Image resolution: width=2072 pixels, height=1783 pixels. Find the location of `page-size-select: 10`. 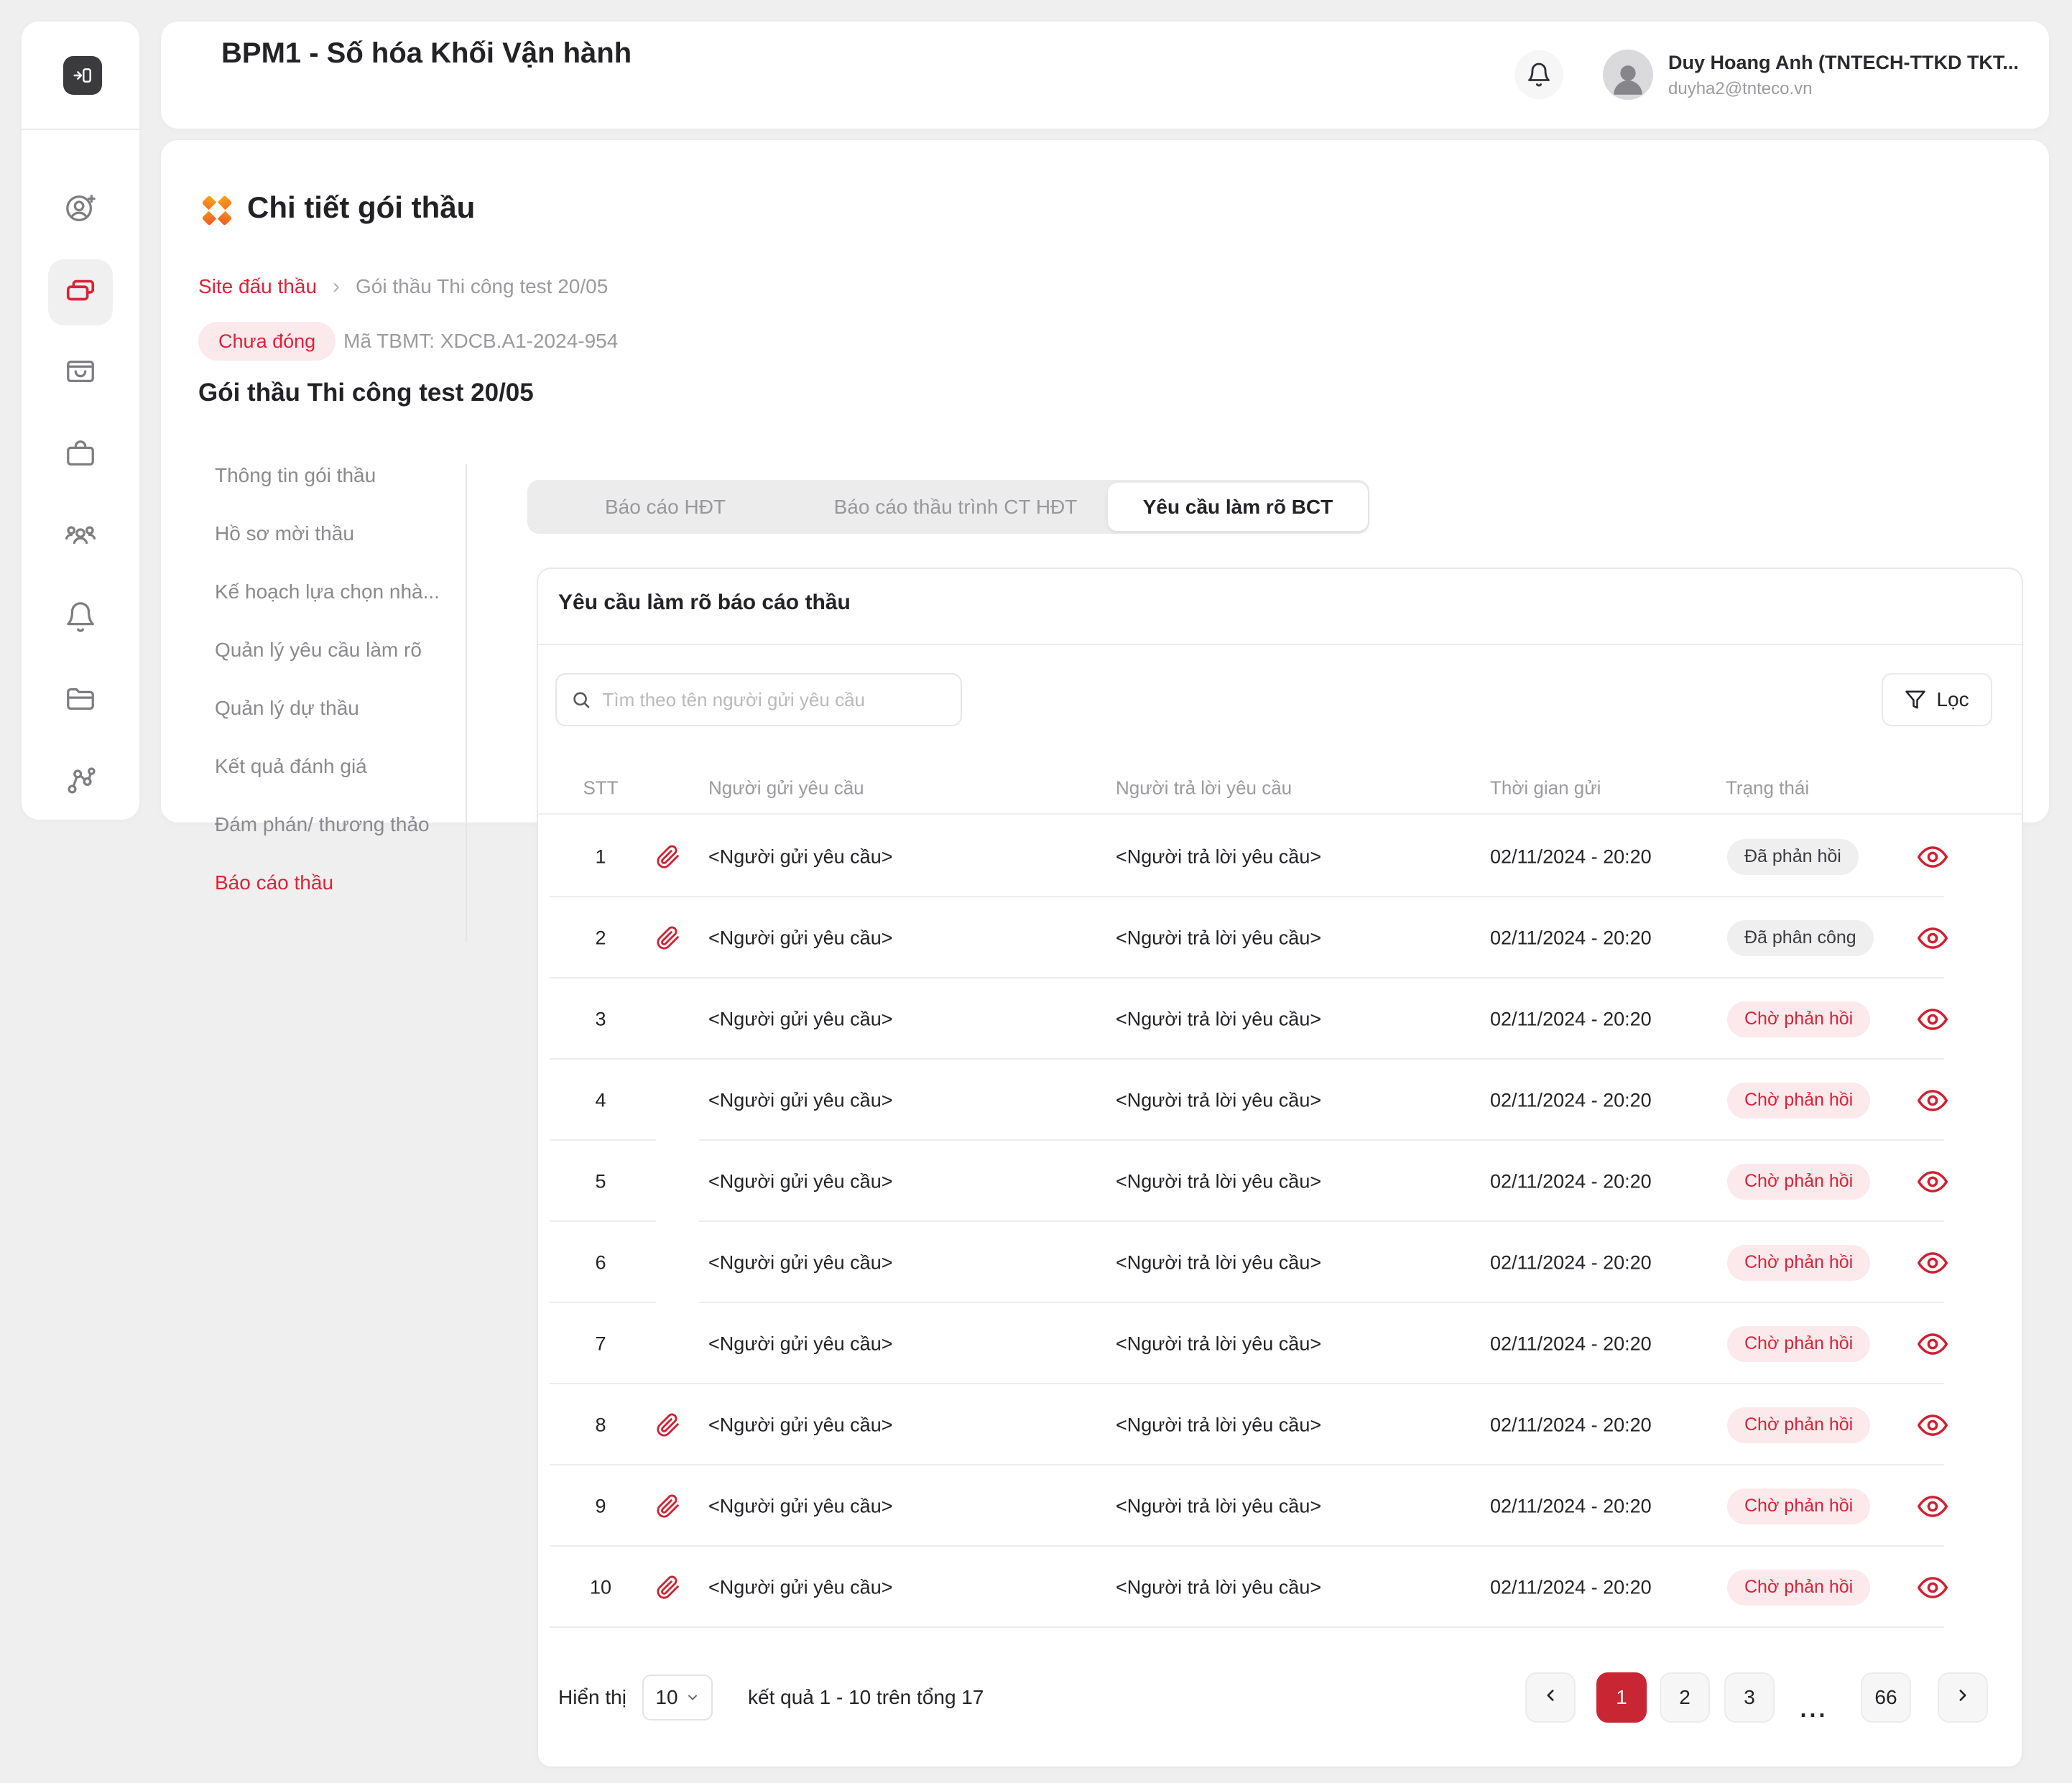

page-size-select: 10 is located at coordinates (677, 1698).